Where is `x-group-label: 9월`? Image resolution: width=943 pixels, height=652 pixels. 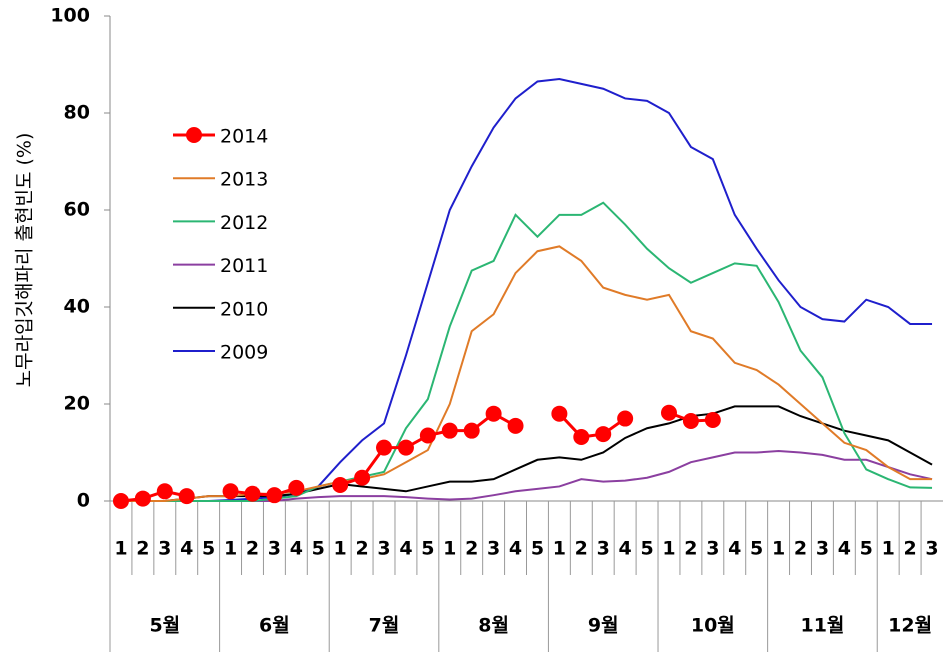 x-group-label: 9월 is located at coordinates (603, 626).